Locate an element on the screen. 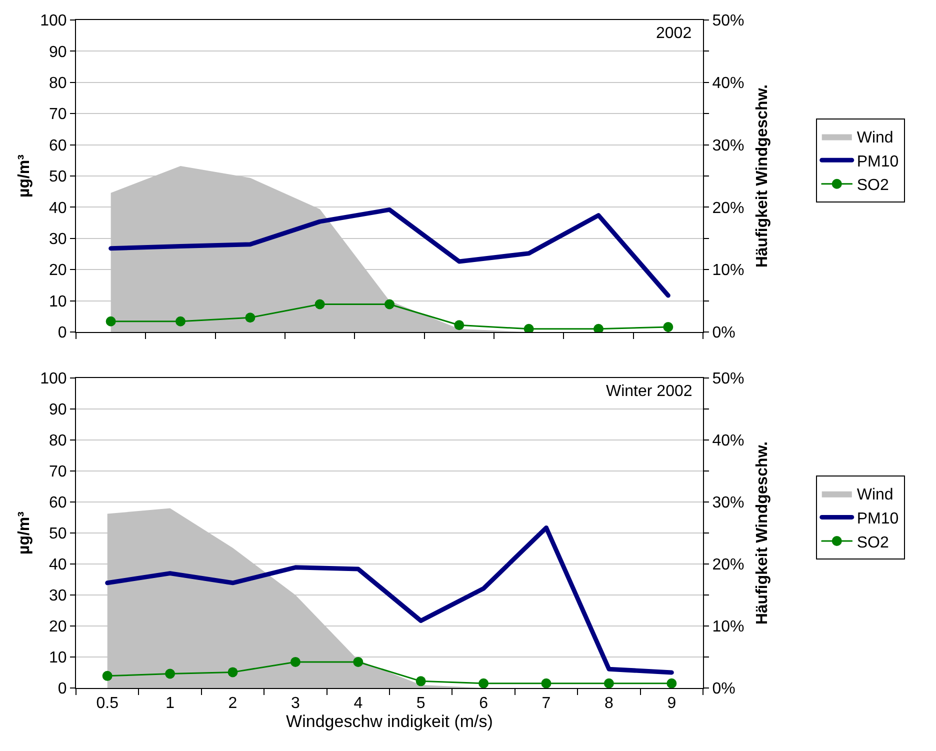  x-tick-label: 8 is located at coordinates (609, 703).